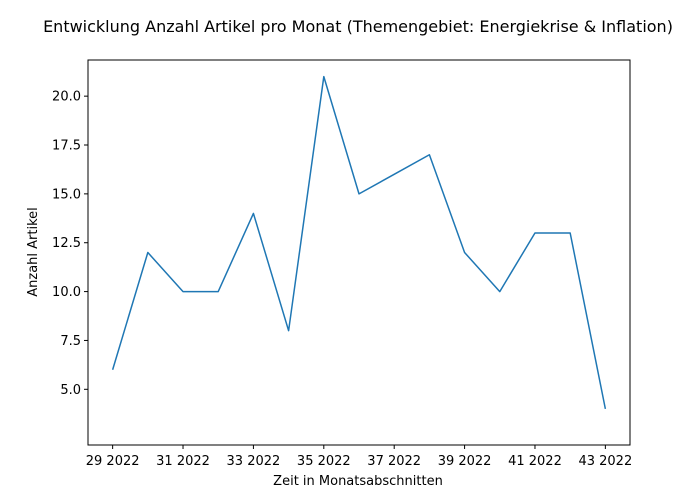  I want to click on x-axis-label: Zeit in Monatsabschnitten, so click(358, 481).